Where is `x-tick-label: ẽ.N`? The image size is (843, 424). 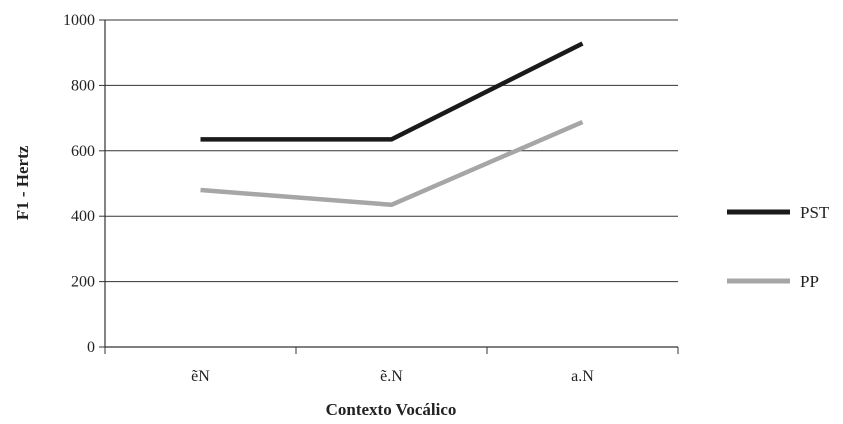 x-tick-label: ẽ.N is located at coordinates (391, 376).